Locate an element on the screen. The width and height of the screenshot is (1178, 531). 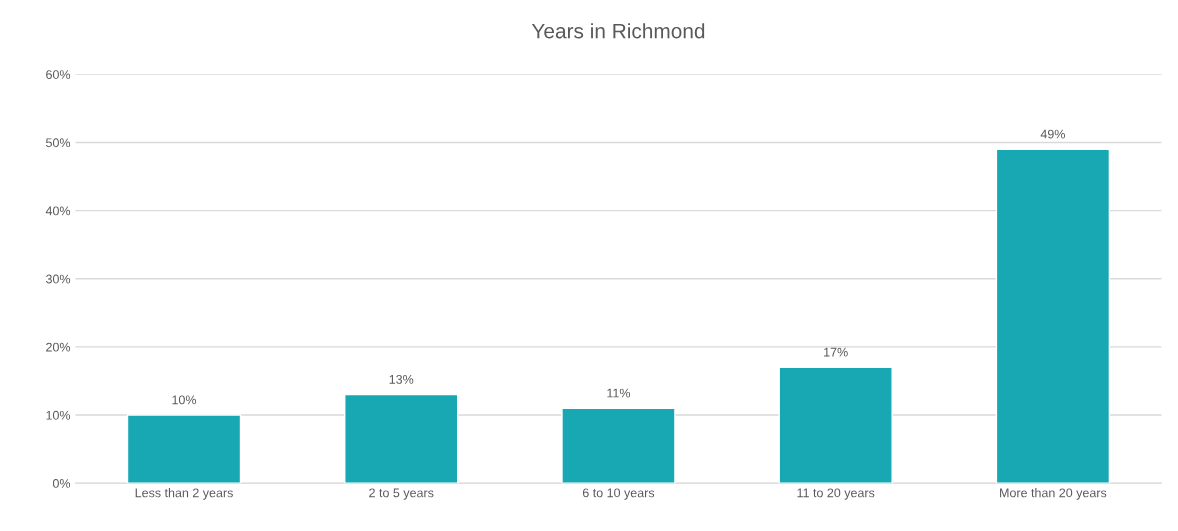
y-tick-label: 30% is located at coordinates (58, 279).